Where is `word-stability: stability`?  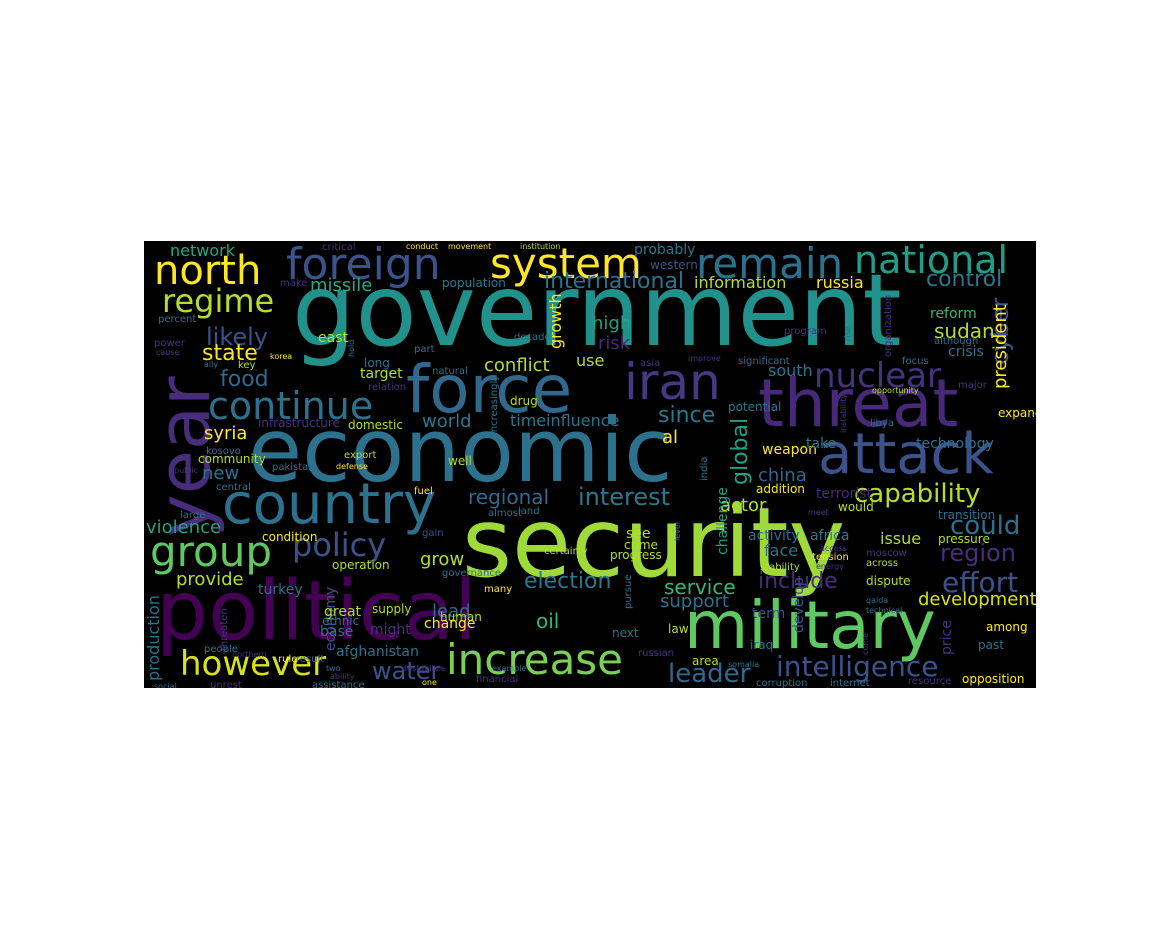 word-stability: stability is located at coordinates (780, 567).